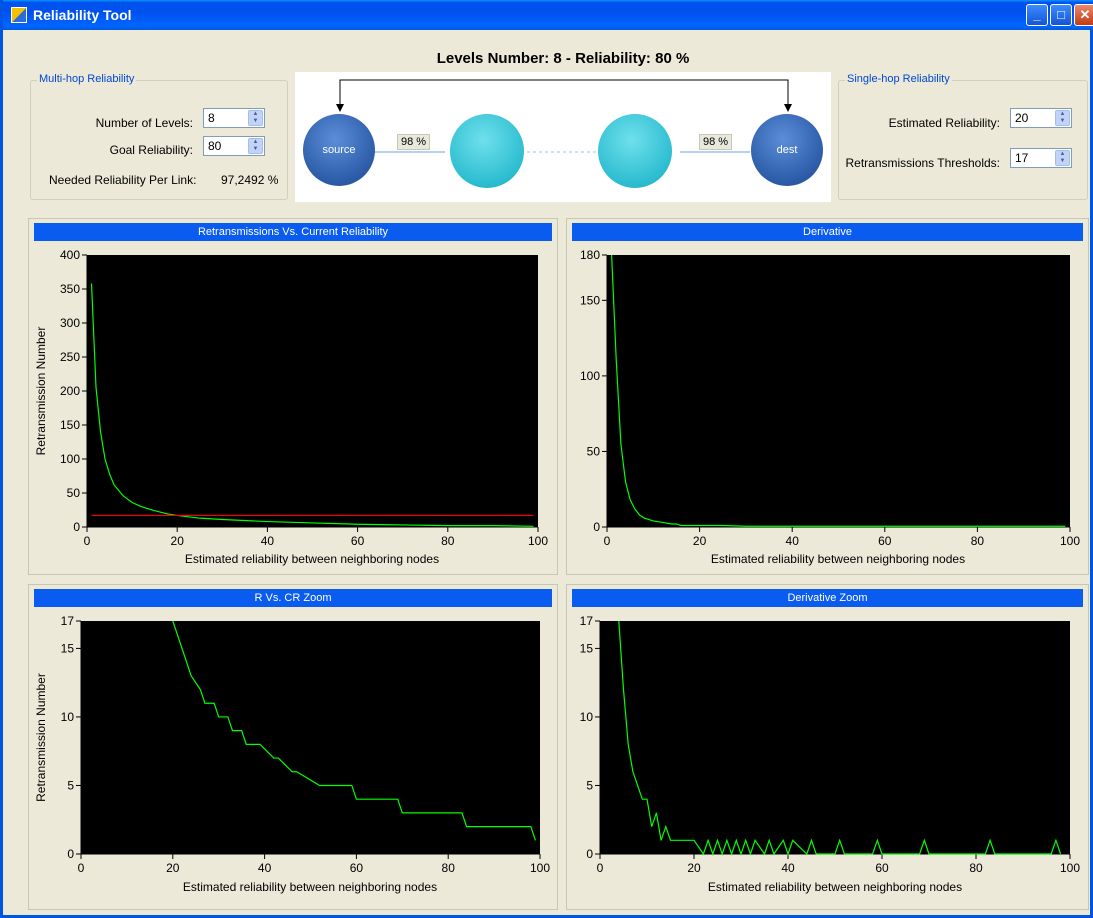 This screenshot has height=918, width=1093. Describe the element at coordinates (234, 118) in the screenshot. I see `levels-stepper: 8 ▲ ▼` at that location.